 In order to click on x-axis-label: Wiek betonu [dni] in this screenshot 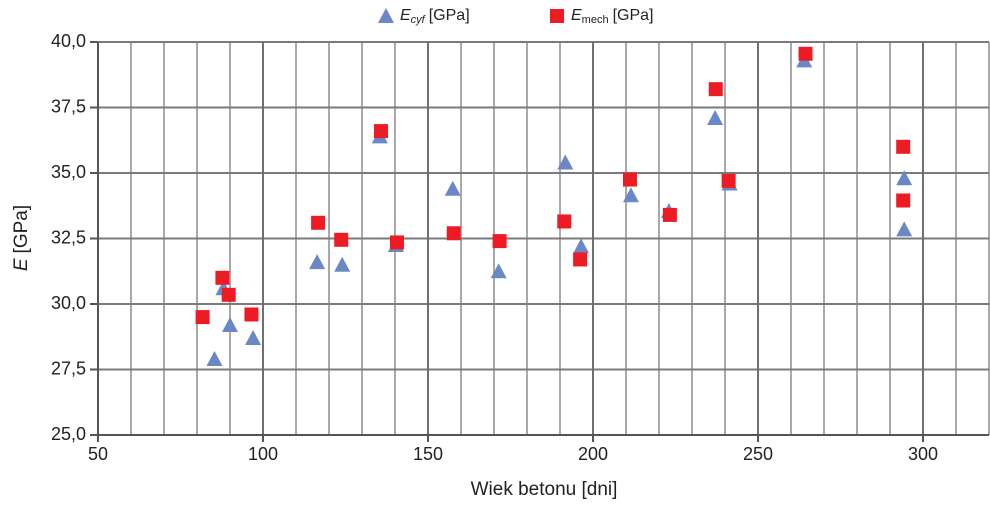, I will do `click(544, 489)`.